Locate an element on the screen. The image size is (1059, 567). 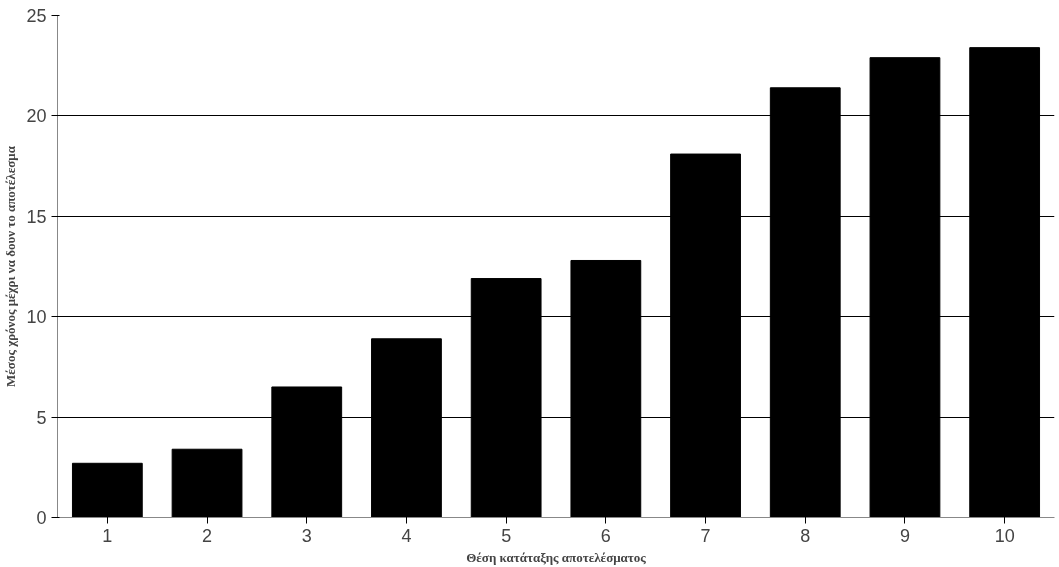
y-tick-label: 20 is located at coordinates (36, 116).